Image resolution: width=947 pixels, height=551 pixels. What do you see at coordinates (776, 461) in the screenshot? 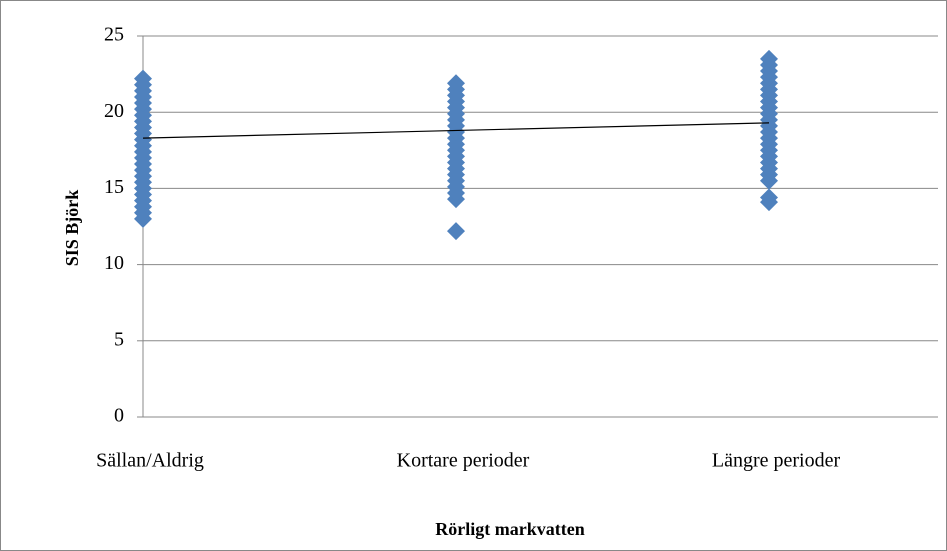
I see `x-tick-label: Längre perioder` at bounding box center [776, 461].